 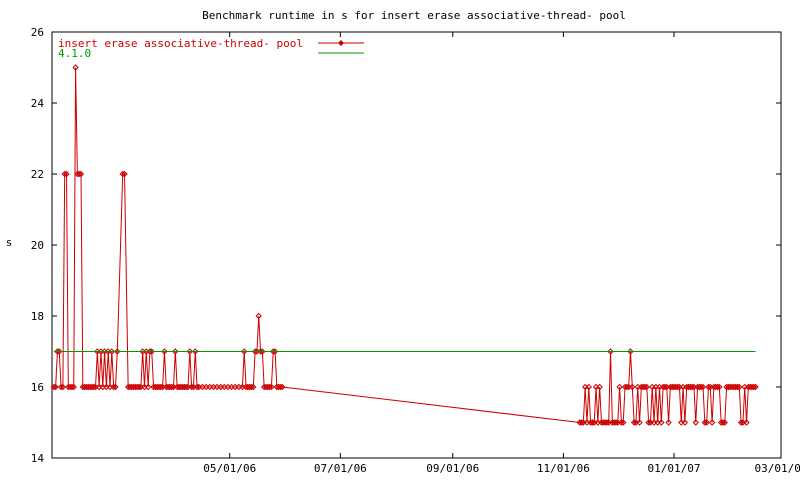 What do you see at coordinates (340, 468) in the screenshot?
I see `x-tick-label-1: 07/01/06` at bounding box center [340, 468].